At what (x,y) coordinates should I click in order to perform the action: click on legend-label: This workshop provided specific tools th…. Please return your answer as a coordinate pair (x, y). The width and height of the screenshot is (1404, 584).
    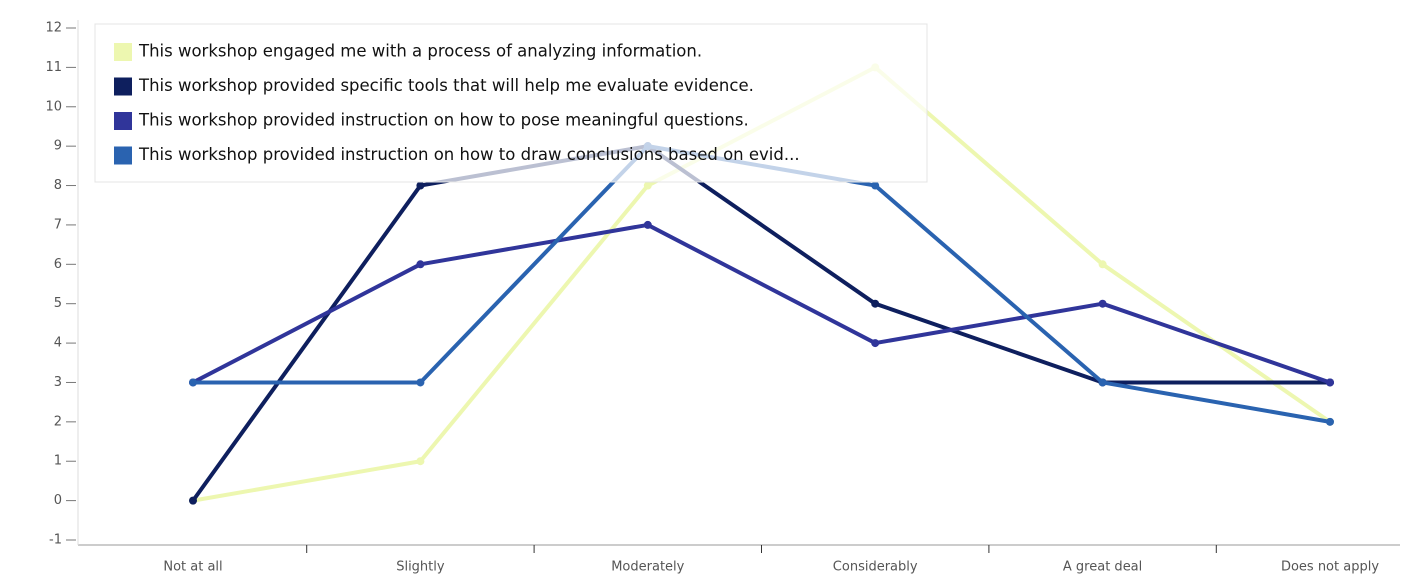
    Looking at the image, I should click on (446, 85).